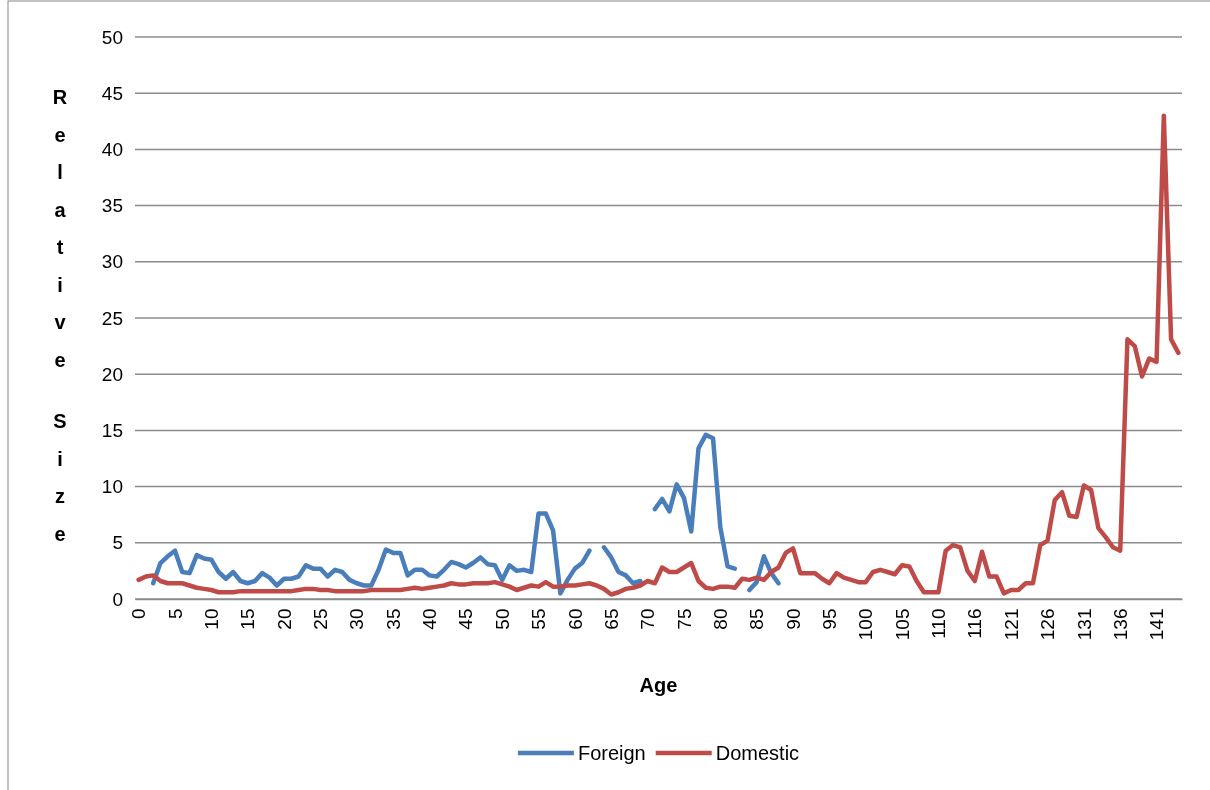 Image resolution: width=1210 pixels, height=790 pixels. Describe the element at coordinates (757, 619) in the screenshot. I see `x-tick-label: 85` at that location.